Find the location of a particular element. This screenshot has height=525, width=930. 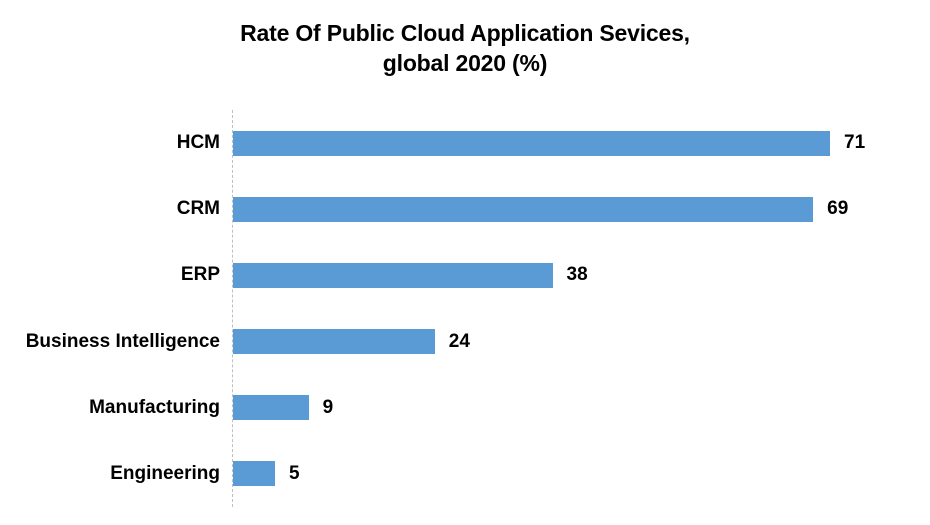

bar-row: Engineering 5 is located at coordinates (465, 474).